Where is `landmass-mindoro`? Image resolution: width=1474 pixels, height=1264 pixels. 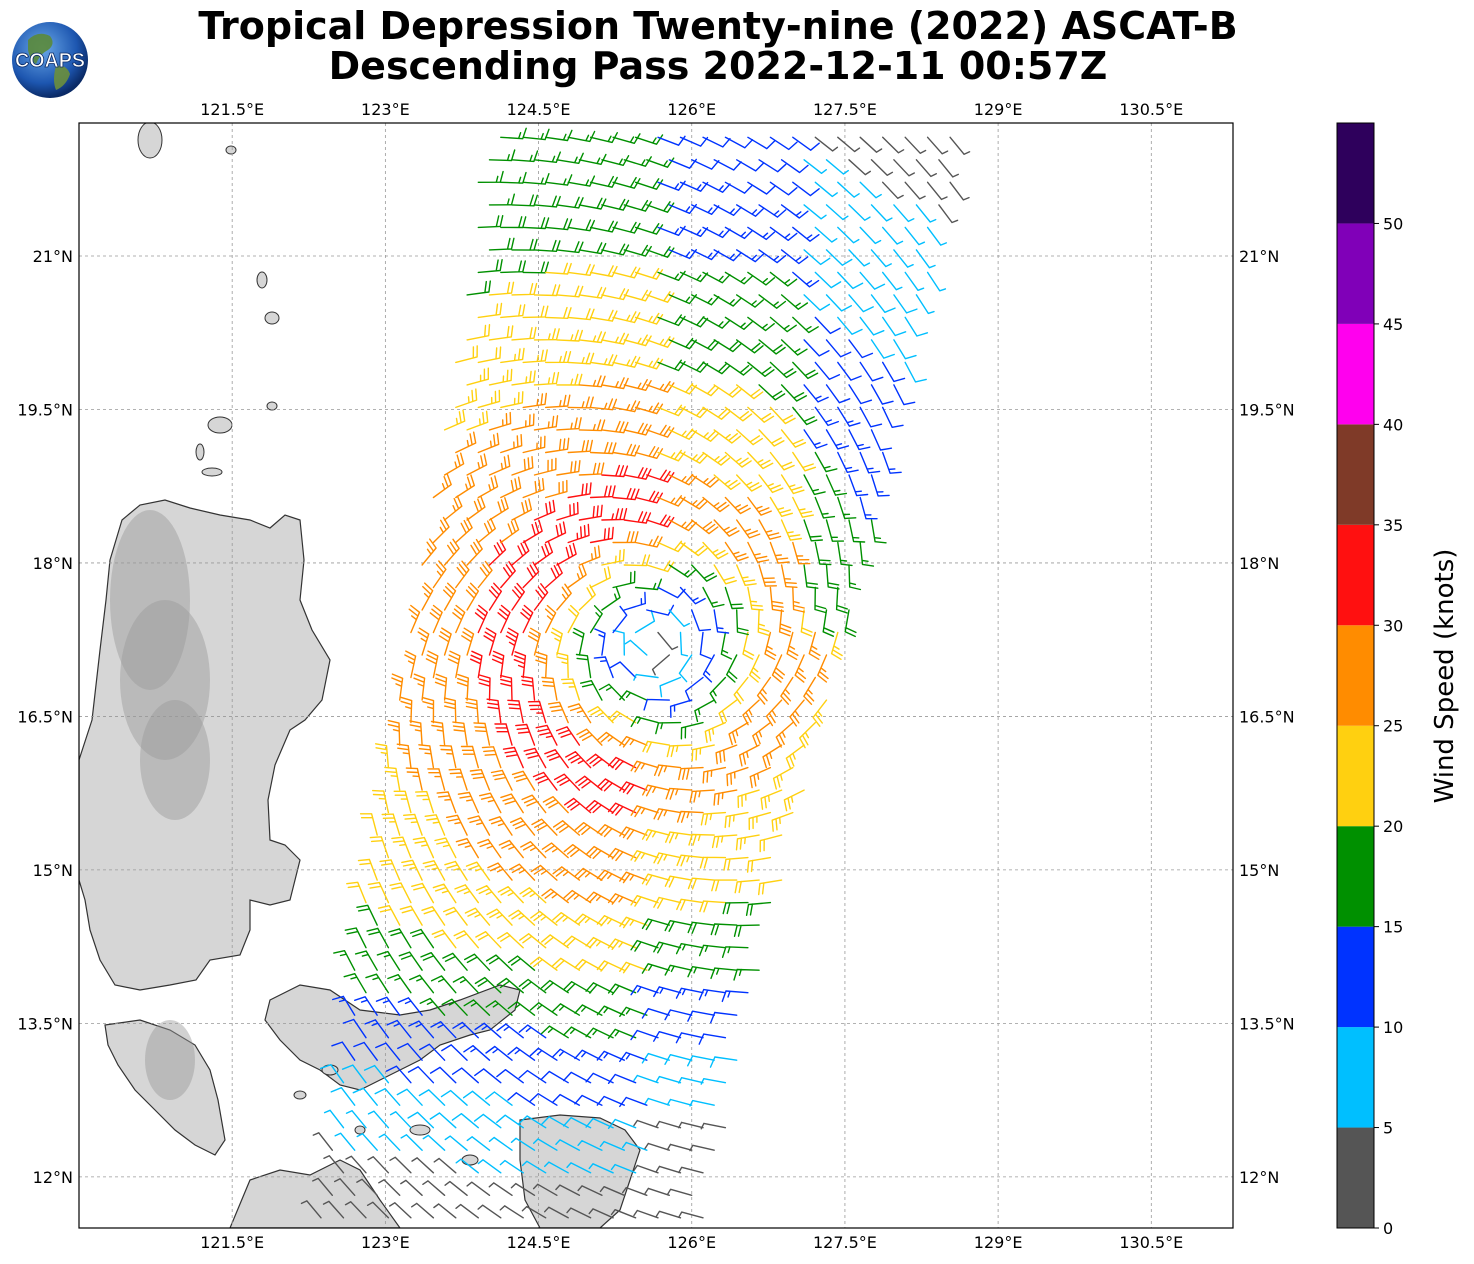 landmass-mindoro is located at coordinates (165, 1087).